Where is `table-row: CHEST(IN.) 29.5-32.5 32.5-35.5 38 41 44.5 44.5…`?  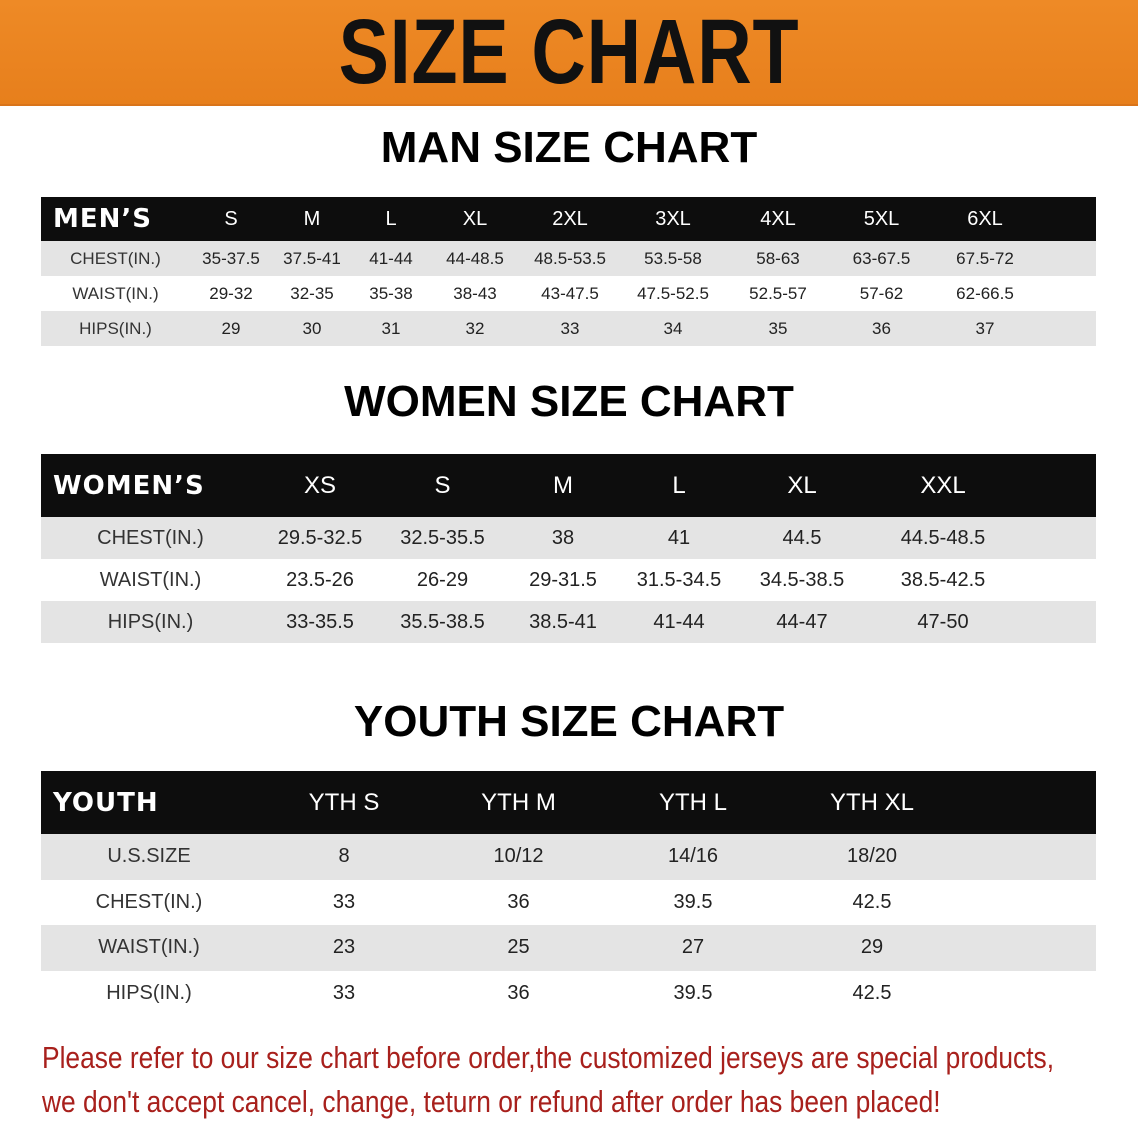 table-row: CHEST(IN.) 29.5-32.5 32.5-35.5 38 41 44.5 44.5… is located at coordinates (568, 538).